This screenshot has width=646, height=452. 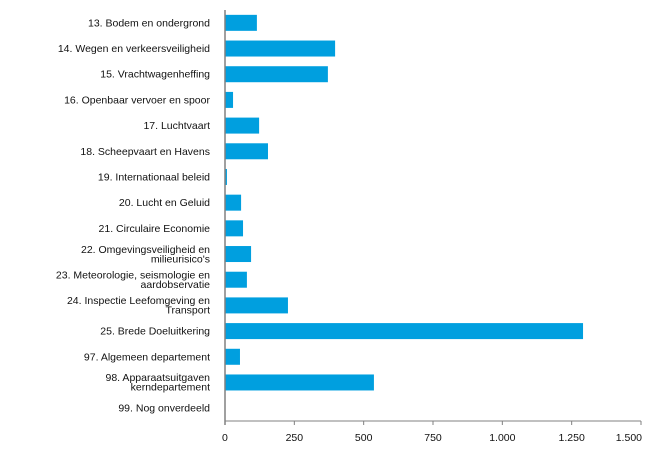 I want to click on category-label: 18. Scheepvaart en Havens, so click(x=145, y=152).